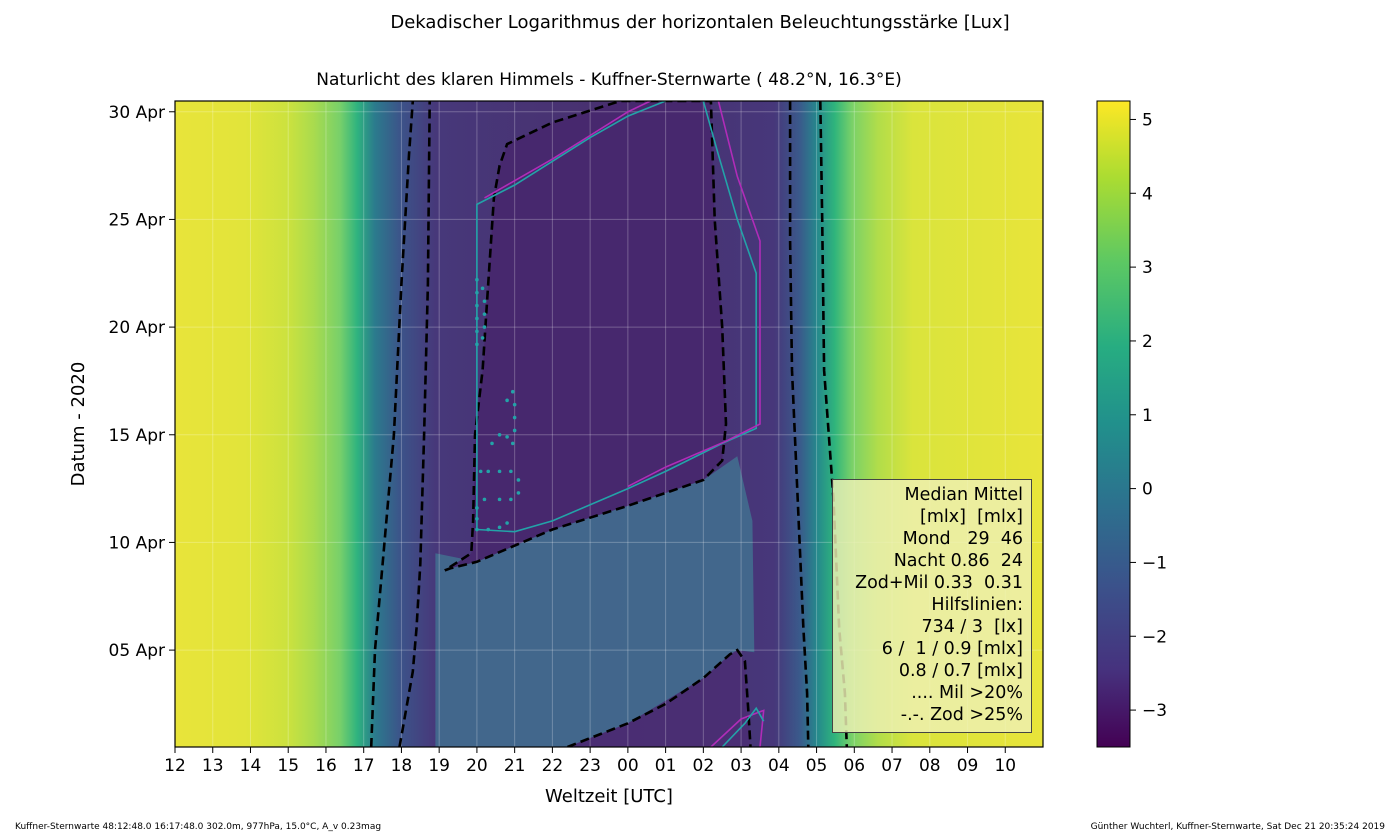  I want to click on x-tick-label: 16, so click(326, 766).